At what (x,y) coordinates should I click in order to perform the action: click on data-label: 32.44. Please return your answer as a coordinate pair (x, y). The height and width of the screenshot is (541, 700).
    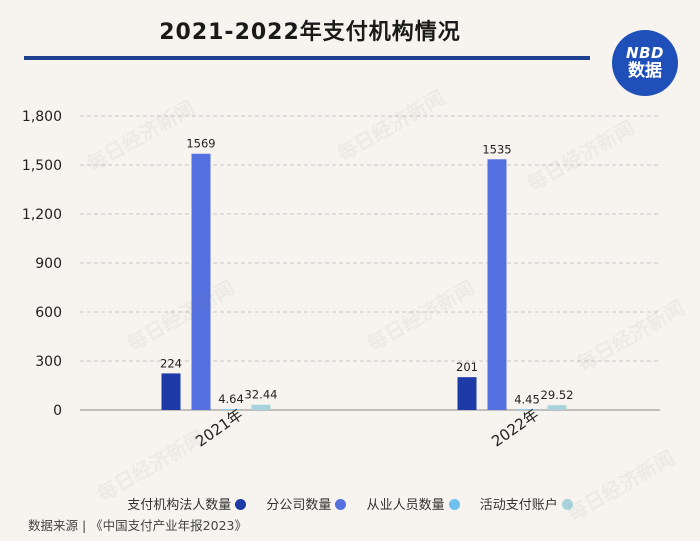
    Looking at the image, I should click on (261, 395).